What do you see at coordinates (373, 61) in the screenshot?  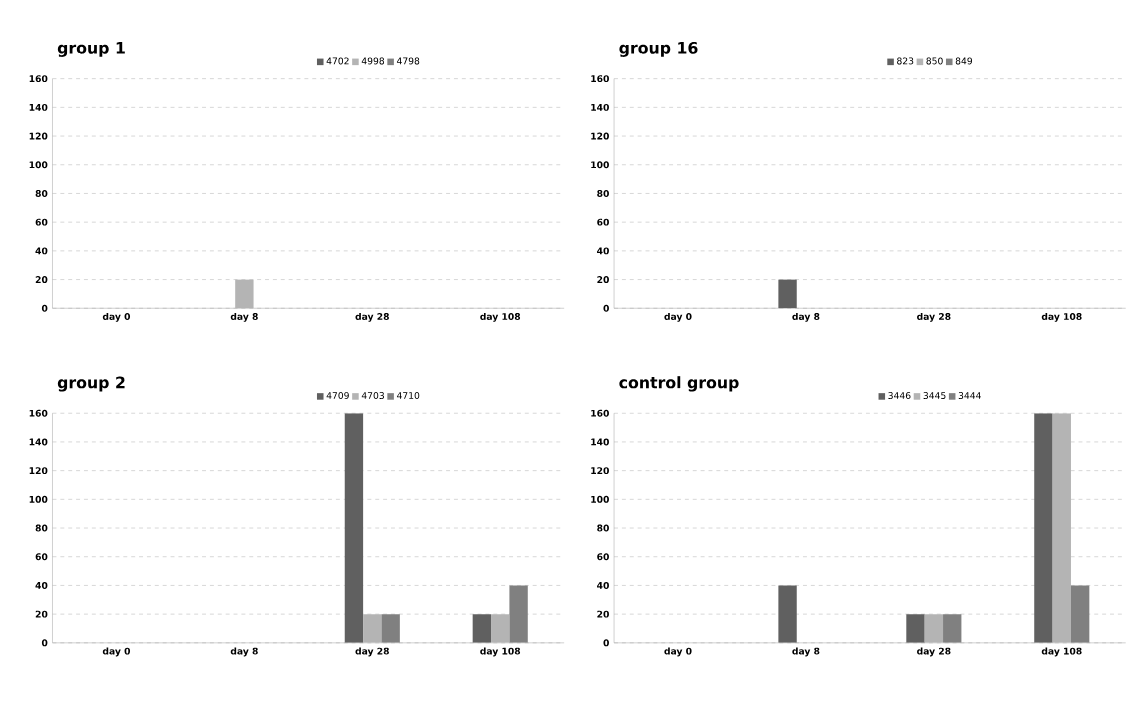 I see `legend-label: 4998` at bounding box center [373, 61].